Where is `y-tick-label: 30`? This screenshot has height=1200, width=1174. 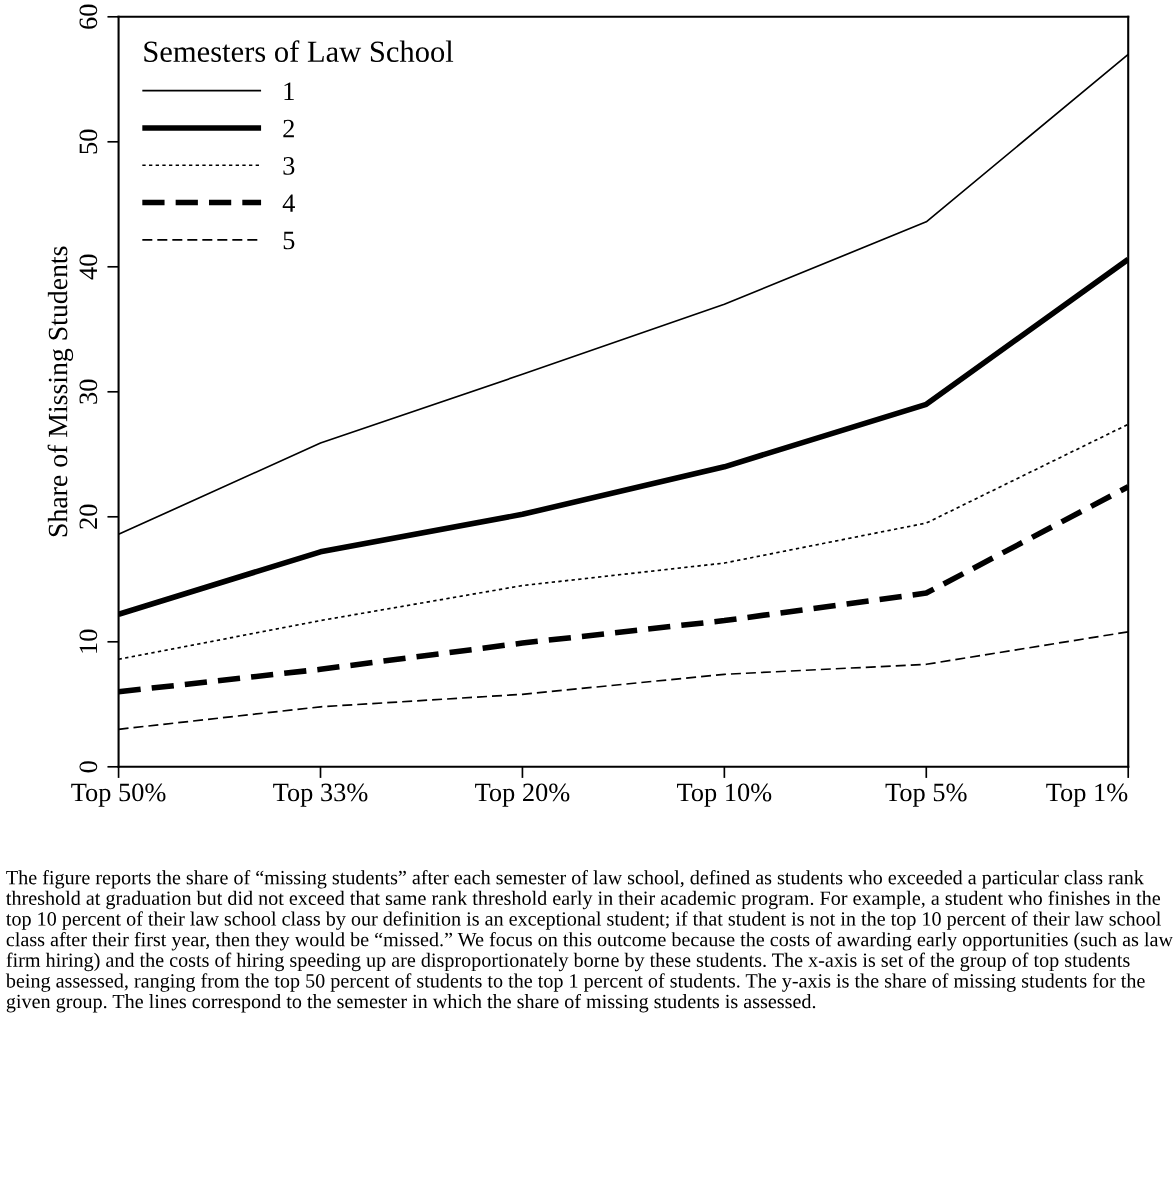 y-tick-label: 30 is located at coordinates (88, 391).